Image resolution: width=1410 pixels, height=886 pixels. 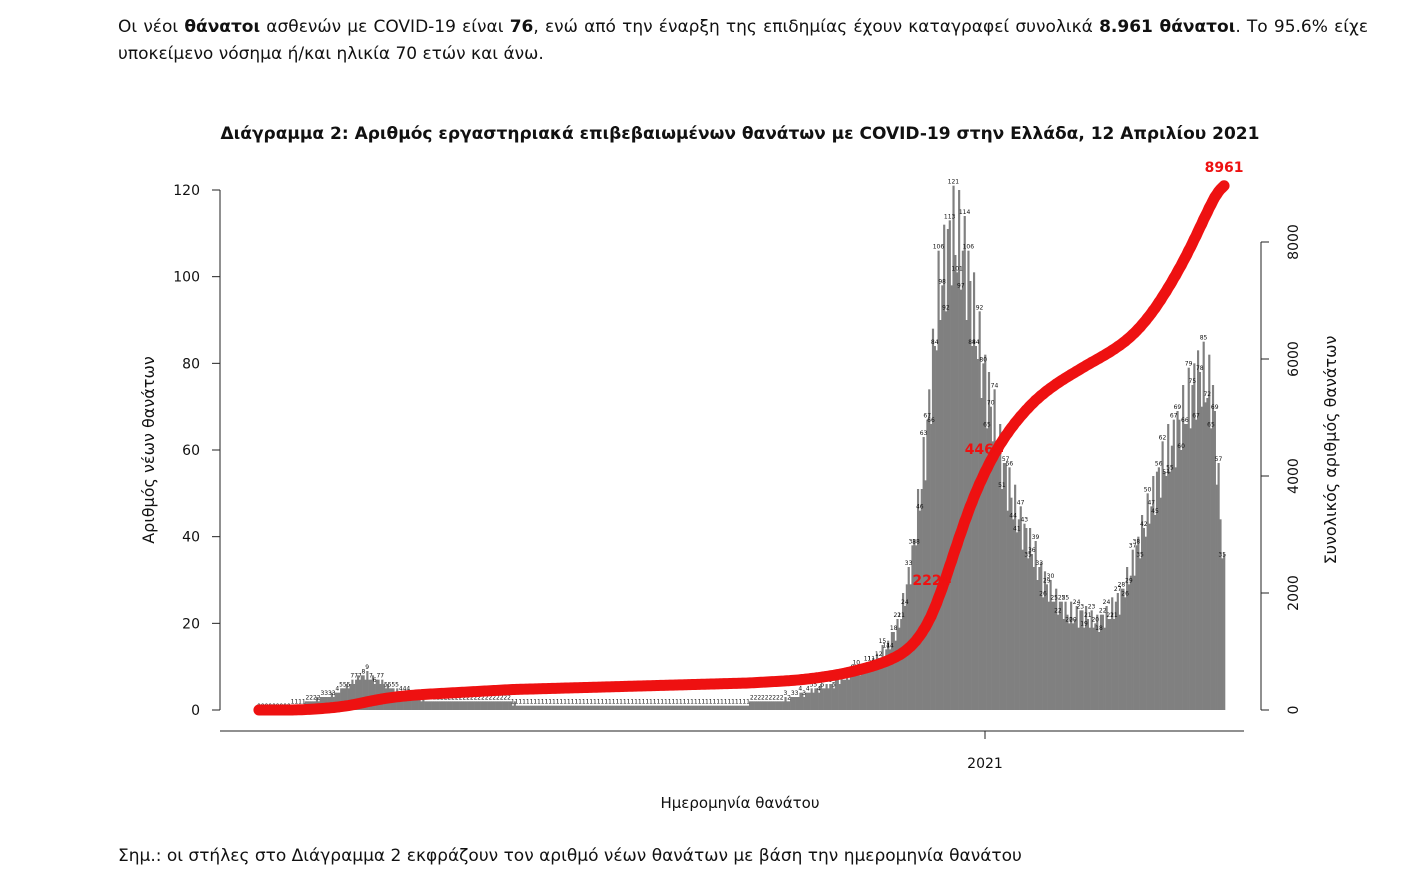 I want to click on bar-value-label: 12, so click(x=879, y=654).